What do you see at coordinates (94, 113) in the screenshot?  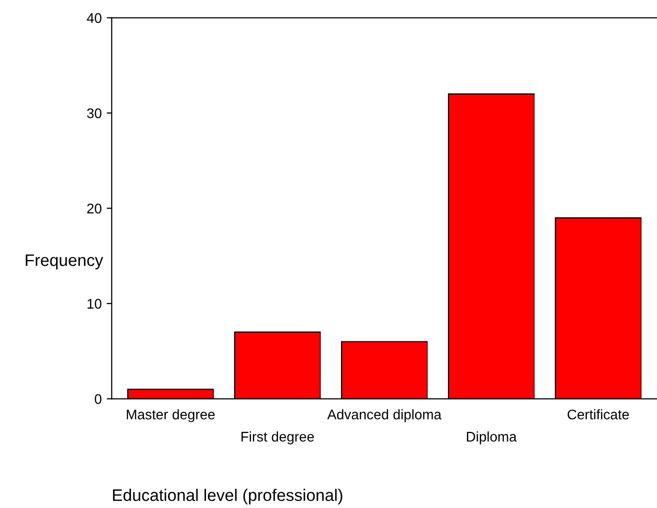 I see `y-tick-label: 30` at bounding box center [94, 113].